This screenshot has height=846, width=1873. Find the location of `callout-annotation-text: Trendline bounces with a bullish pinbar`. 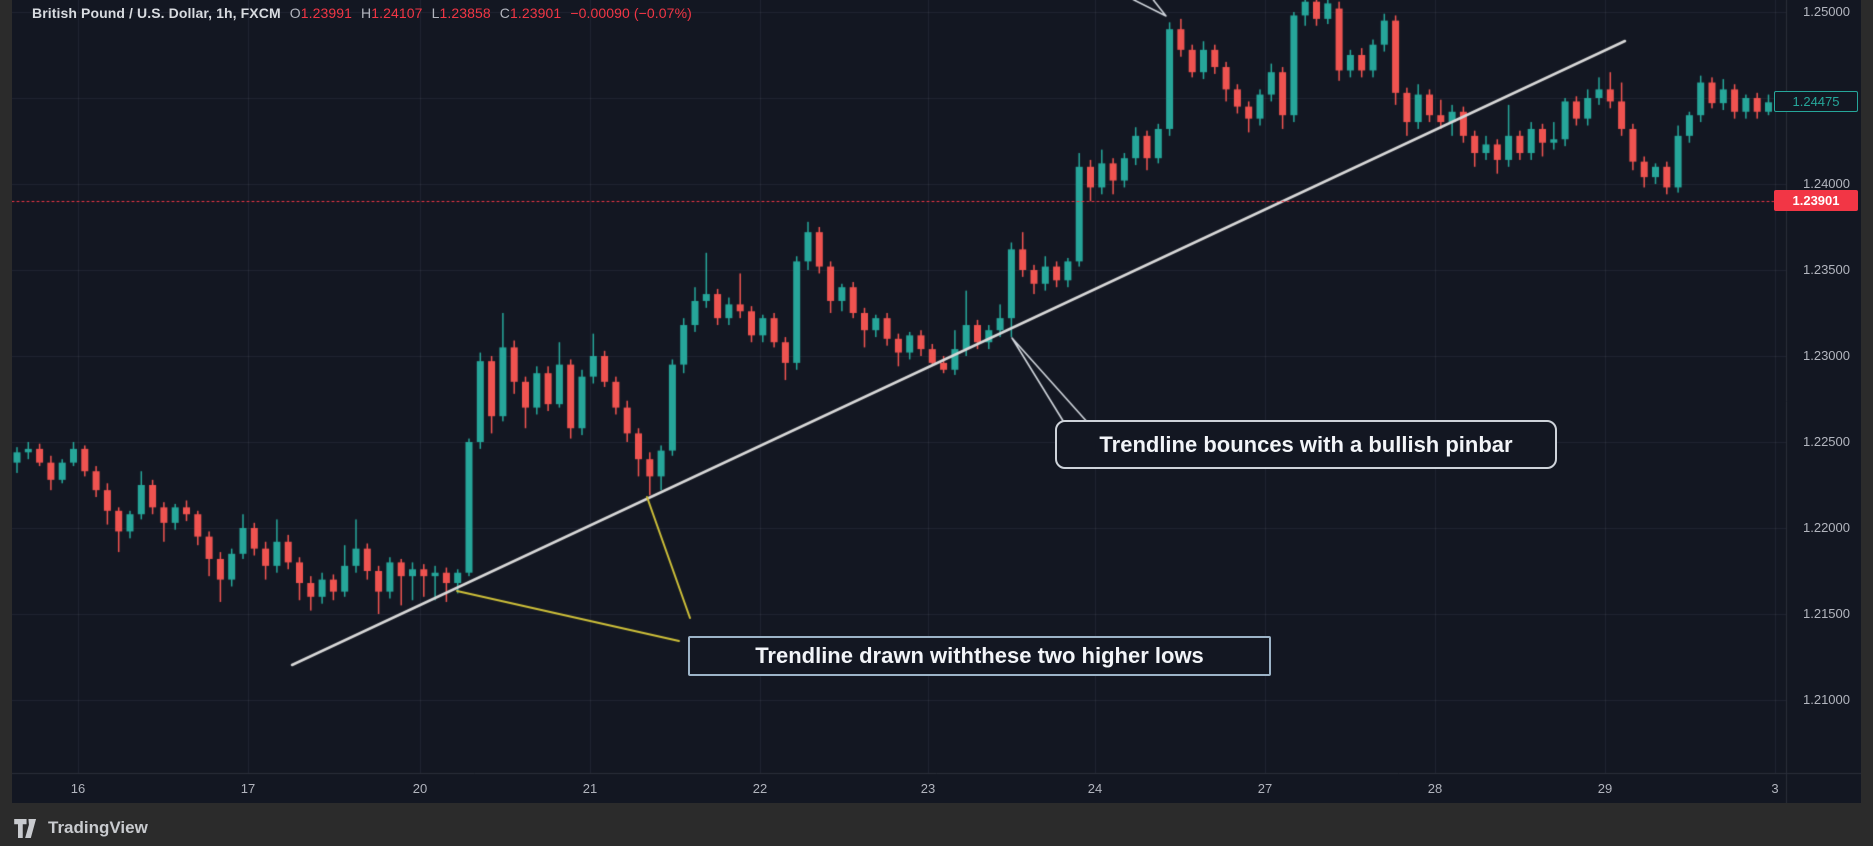

callout-annotation-text: Trendline bounces with a bullish pinbar is located at coordinates (1306, 444).